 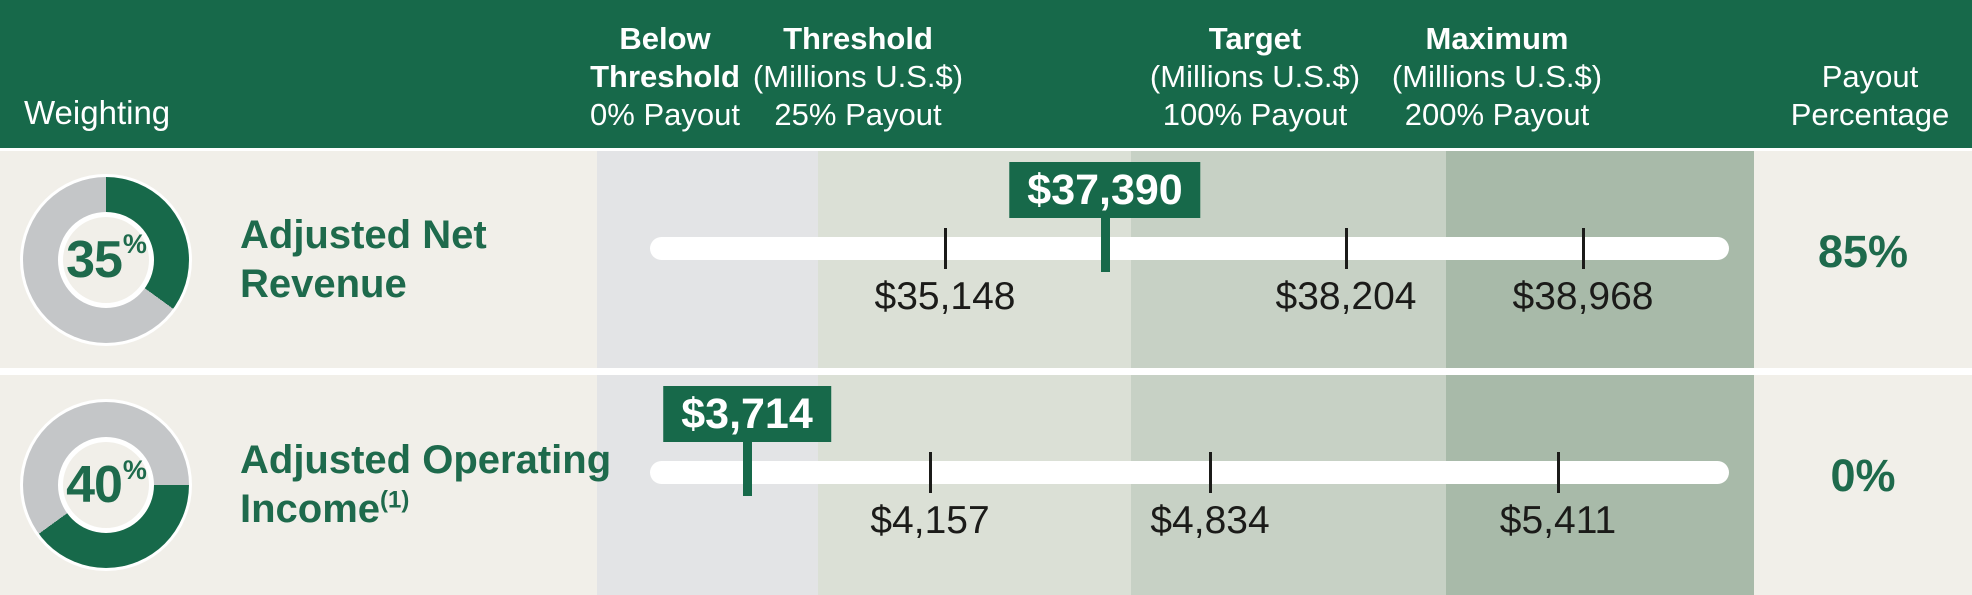 I want to click on header-col-title: Below Threshold, so click(x=665, y=57).